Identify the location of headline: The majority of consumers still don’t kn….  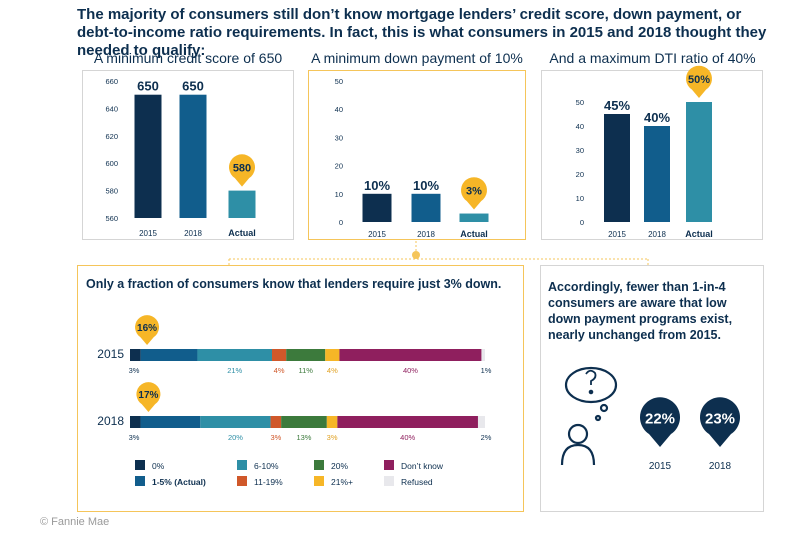
(422, 32).